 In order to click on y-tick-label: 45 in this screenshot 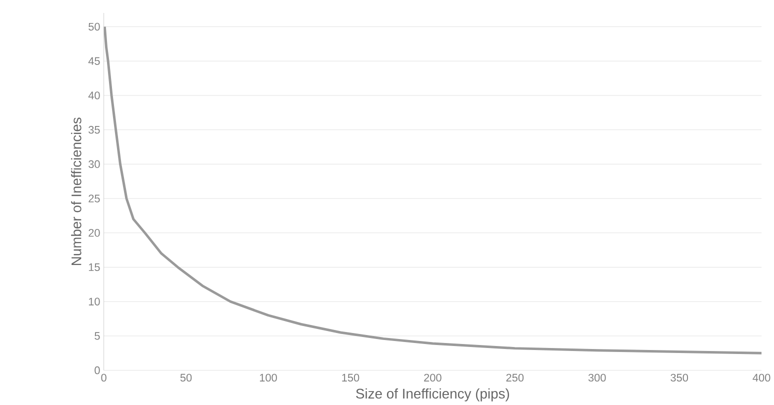, I will do `click(94, 61)`.